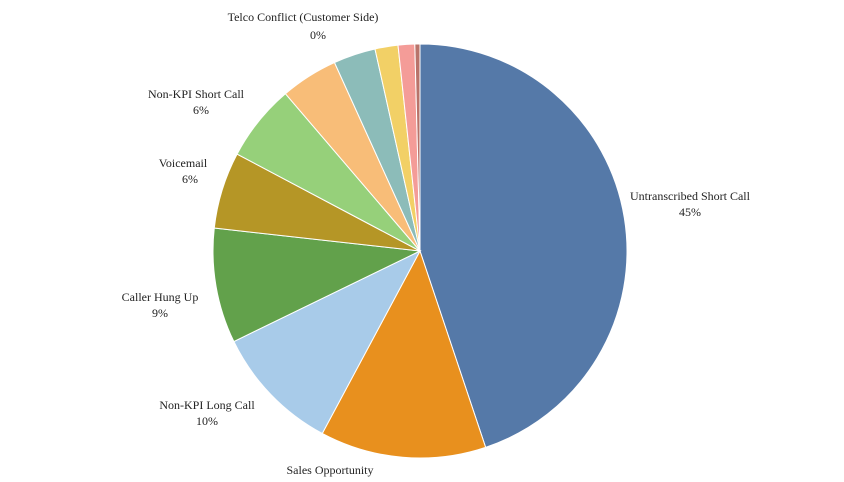 The height and width of the screenshot is (482, 844). Describe the element at coordinates (183, 163) in the screenshot. I see `slice-label-text: Voicemail` at that location.